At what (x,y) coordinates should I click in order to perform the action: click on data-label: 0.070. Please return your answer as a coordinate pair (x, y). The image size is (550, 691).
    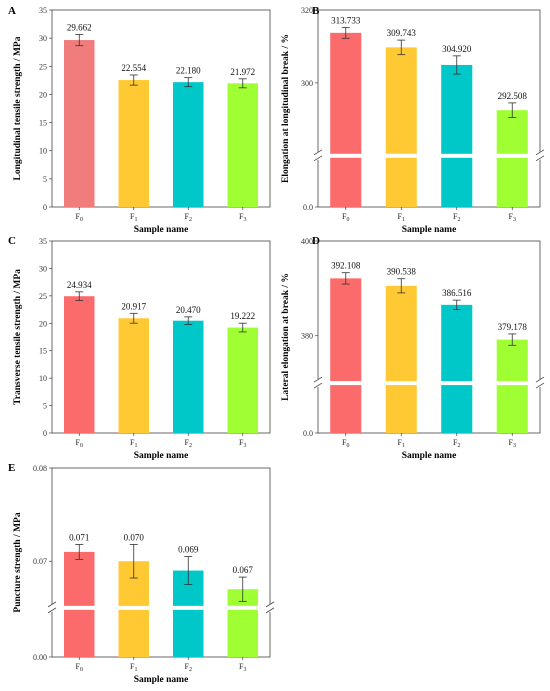
    Looking at the image, I should click on (134, 537).